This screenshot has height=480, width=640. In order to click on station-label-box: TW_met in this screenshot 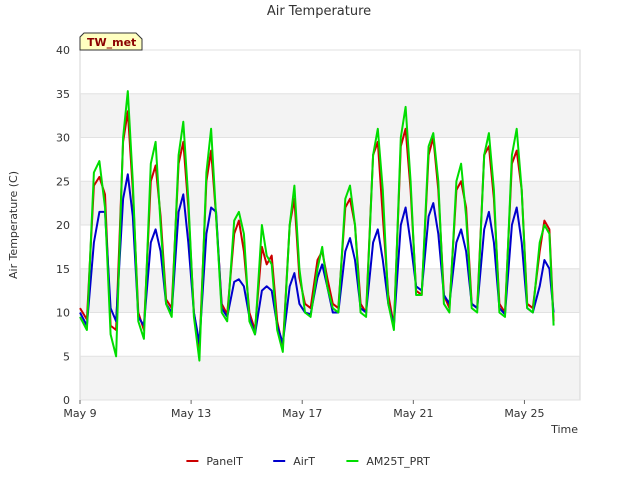, I will do `click(111, 41)`.